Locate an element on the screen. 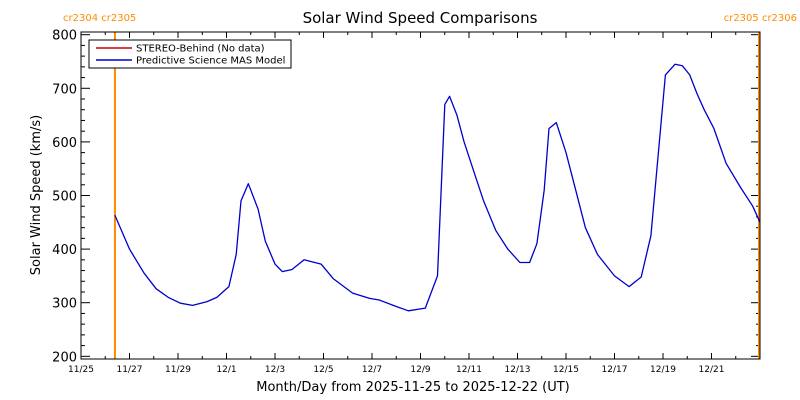  x-tick-label: 12/17 is located at coordinates (615, 370).